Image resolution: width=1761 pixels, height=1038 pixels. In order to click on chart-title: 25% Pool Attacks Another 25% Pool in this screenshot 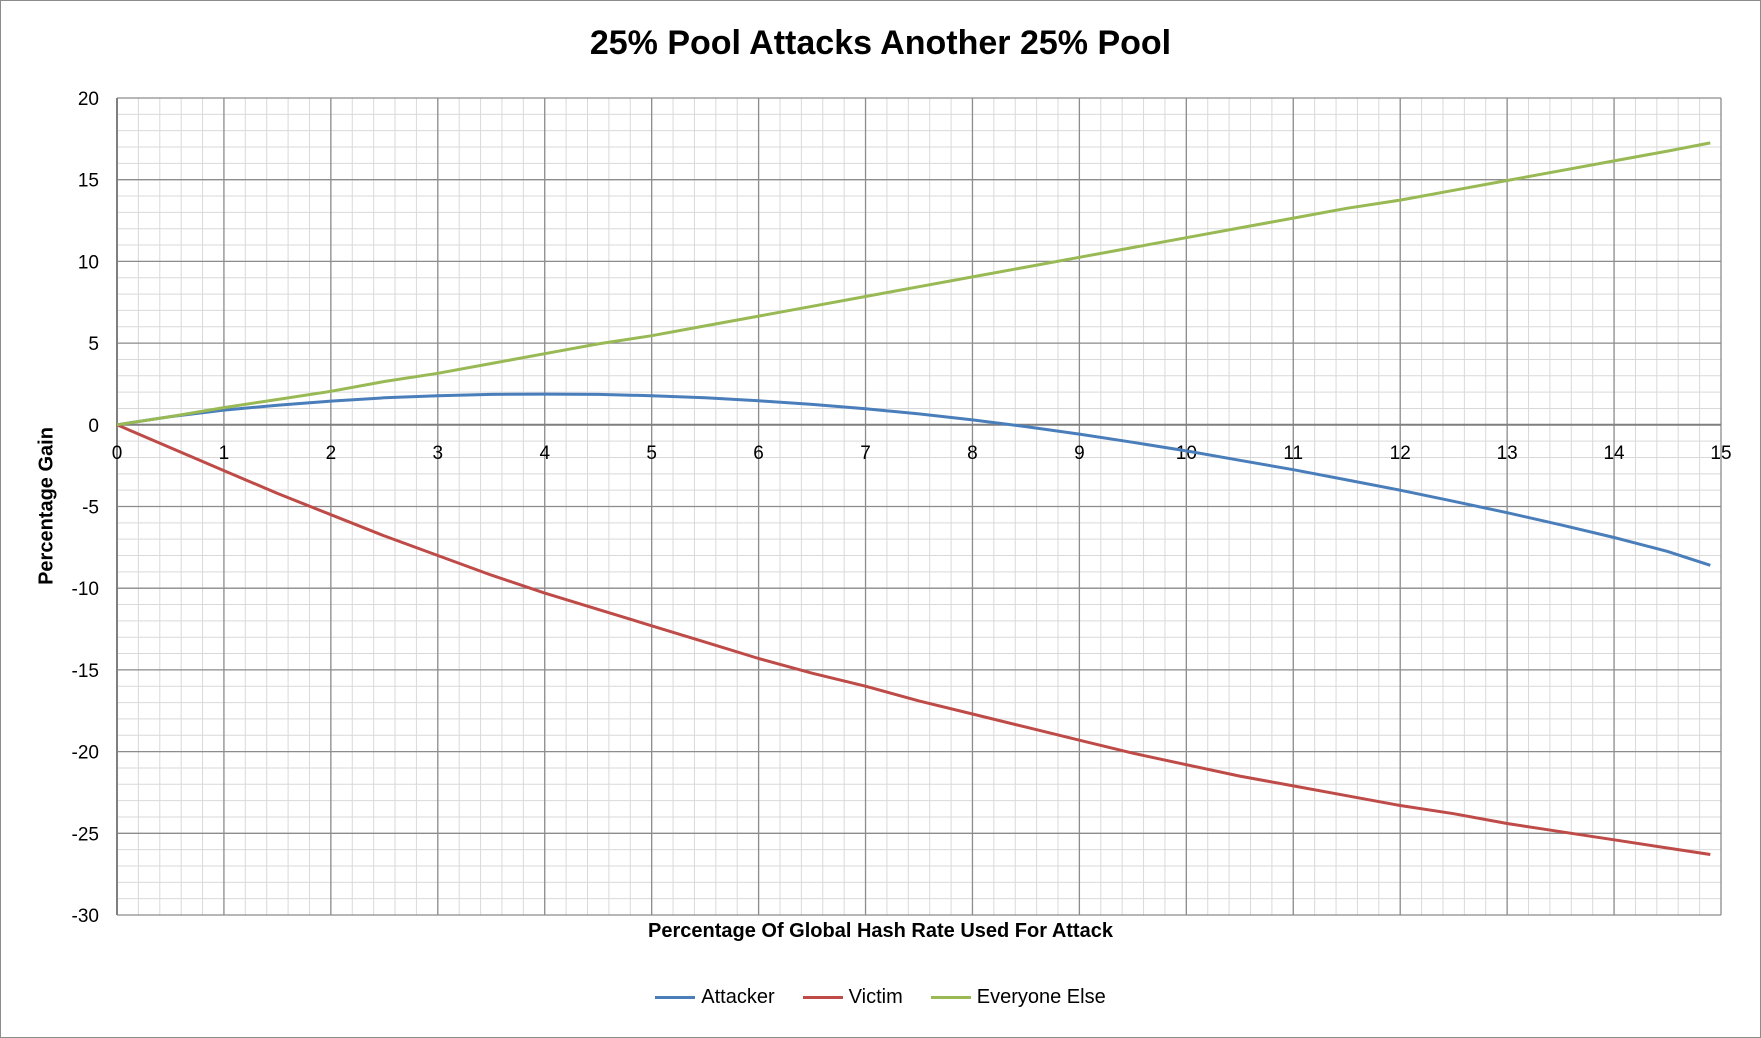, I will do `click(880, 43)`.